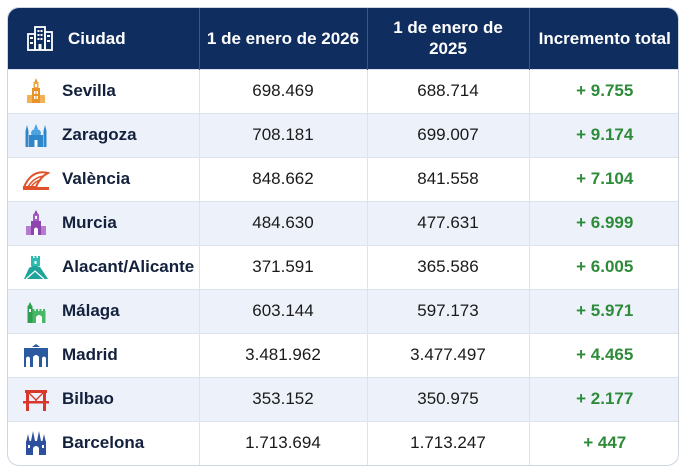 This screenshot has width=690, height=474. I want to click on bridge-icon, so click(36, 400).